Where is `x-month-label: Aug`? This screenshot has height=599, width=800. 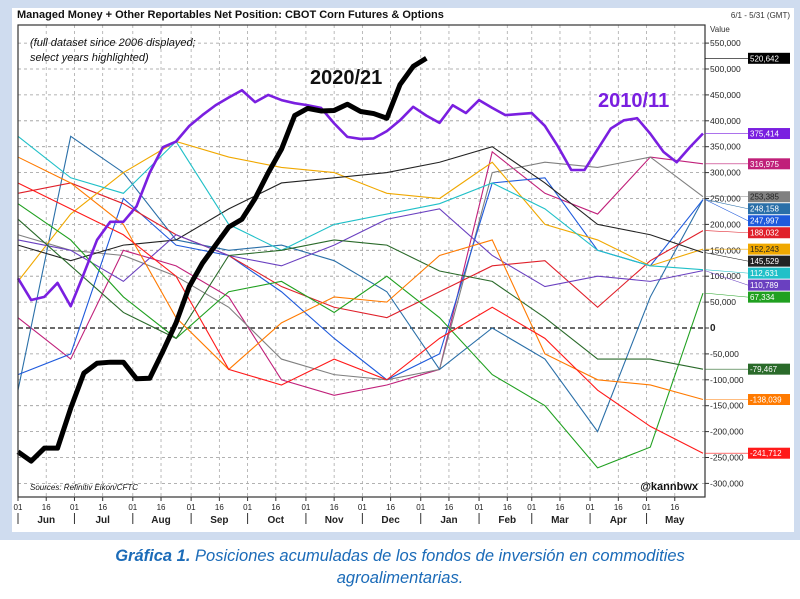 x-month-label: Aug is located at coordinates (160, 520).